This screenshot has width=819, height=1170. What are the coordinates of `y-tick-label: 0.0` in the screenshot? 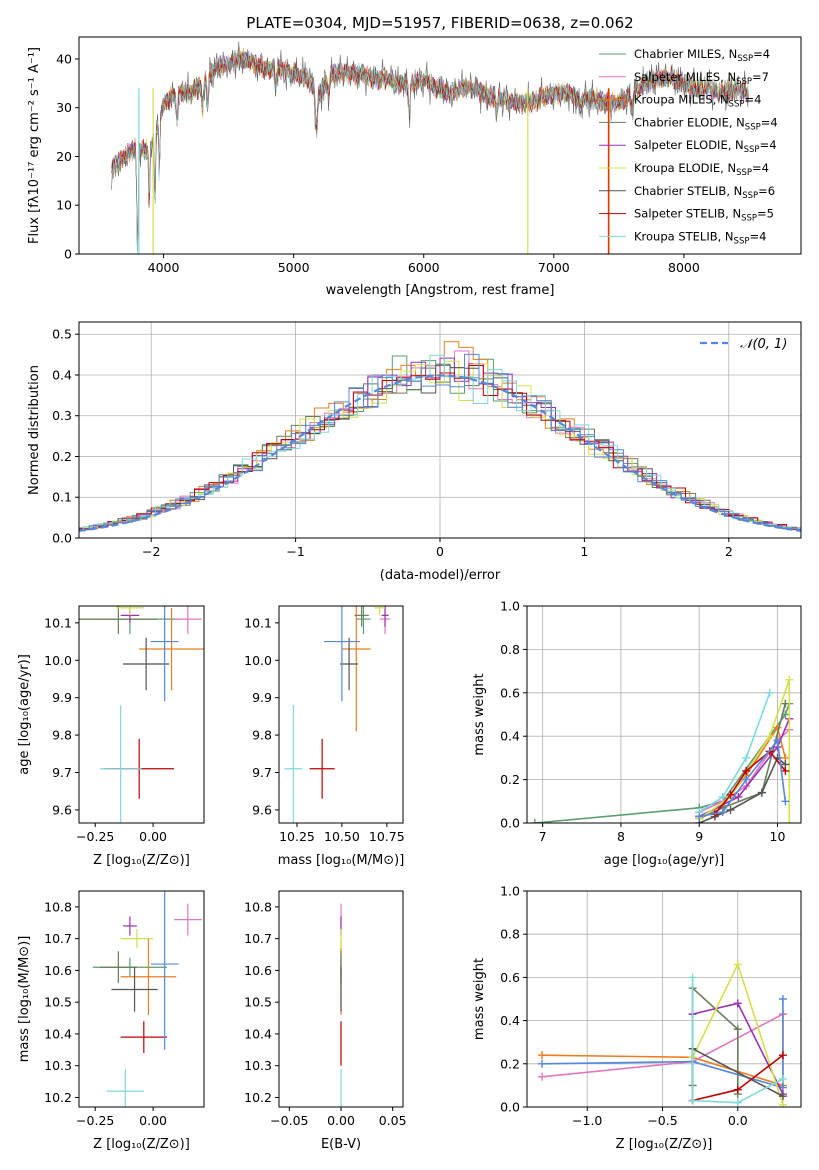 It's located at (510, 823).